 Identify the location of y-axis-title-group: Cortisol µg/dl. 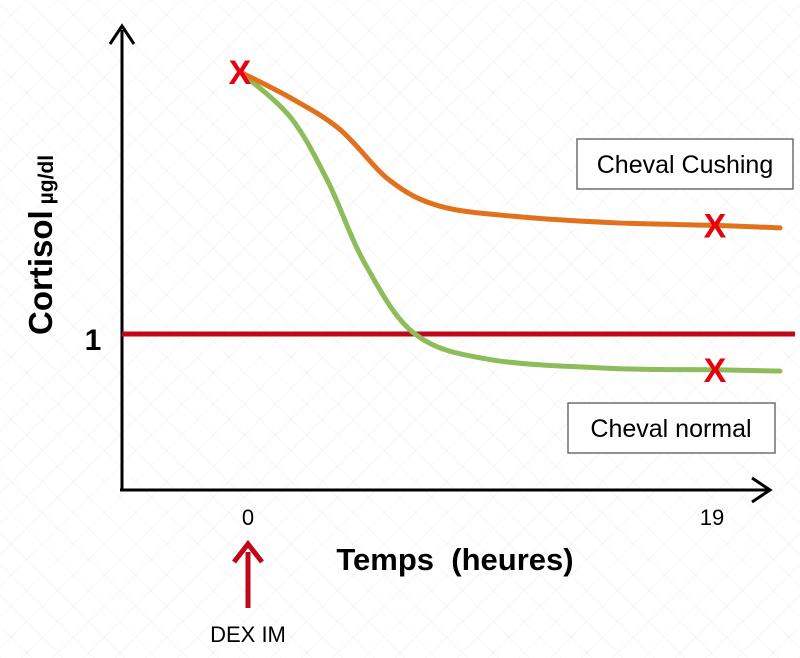
(40, 245).